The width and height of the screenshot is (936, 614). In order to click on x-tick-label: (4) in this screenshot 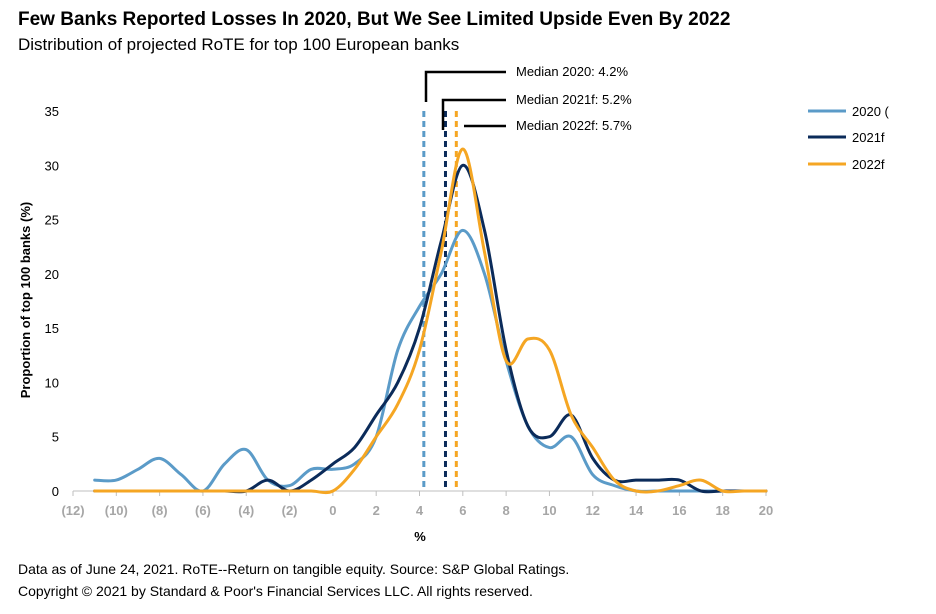, I will do `click(246, 510)`.